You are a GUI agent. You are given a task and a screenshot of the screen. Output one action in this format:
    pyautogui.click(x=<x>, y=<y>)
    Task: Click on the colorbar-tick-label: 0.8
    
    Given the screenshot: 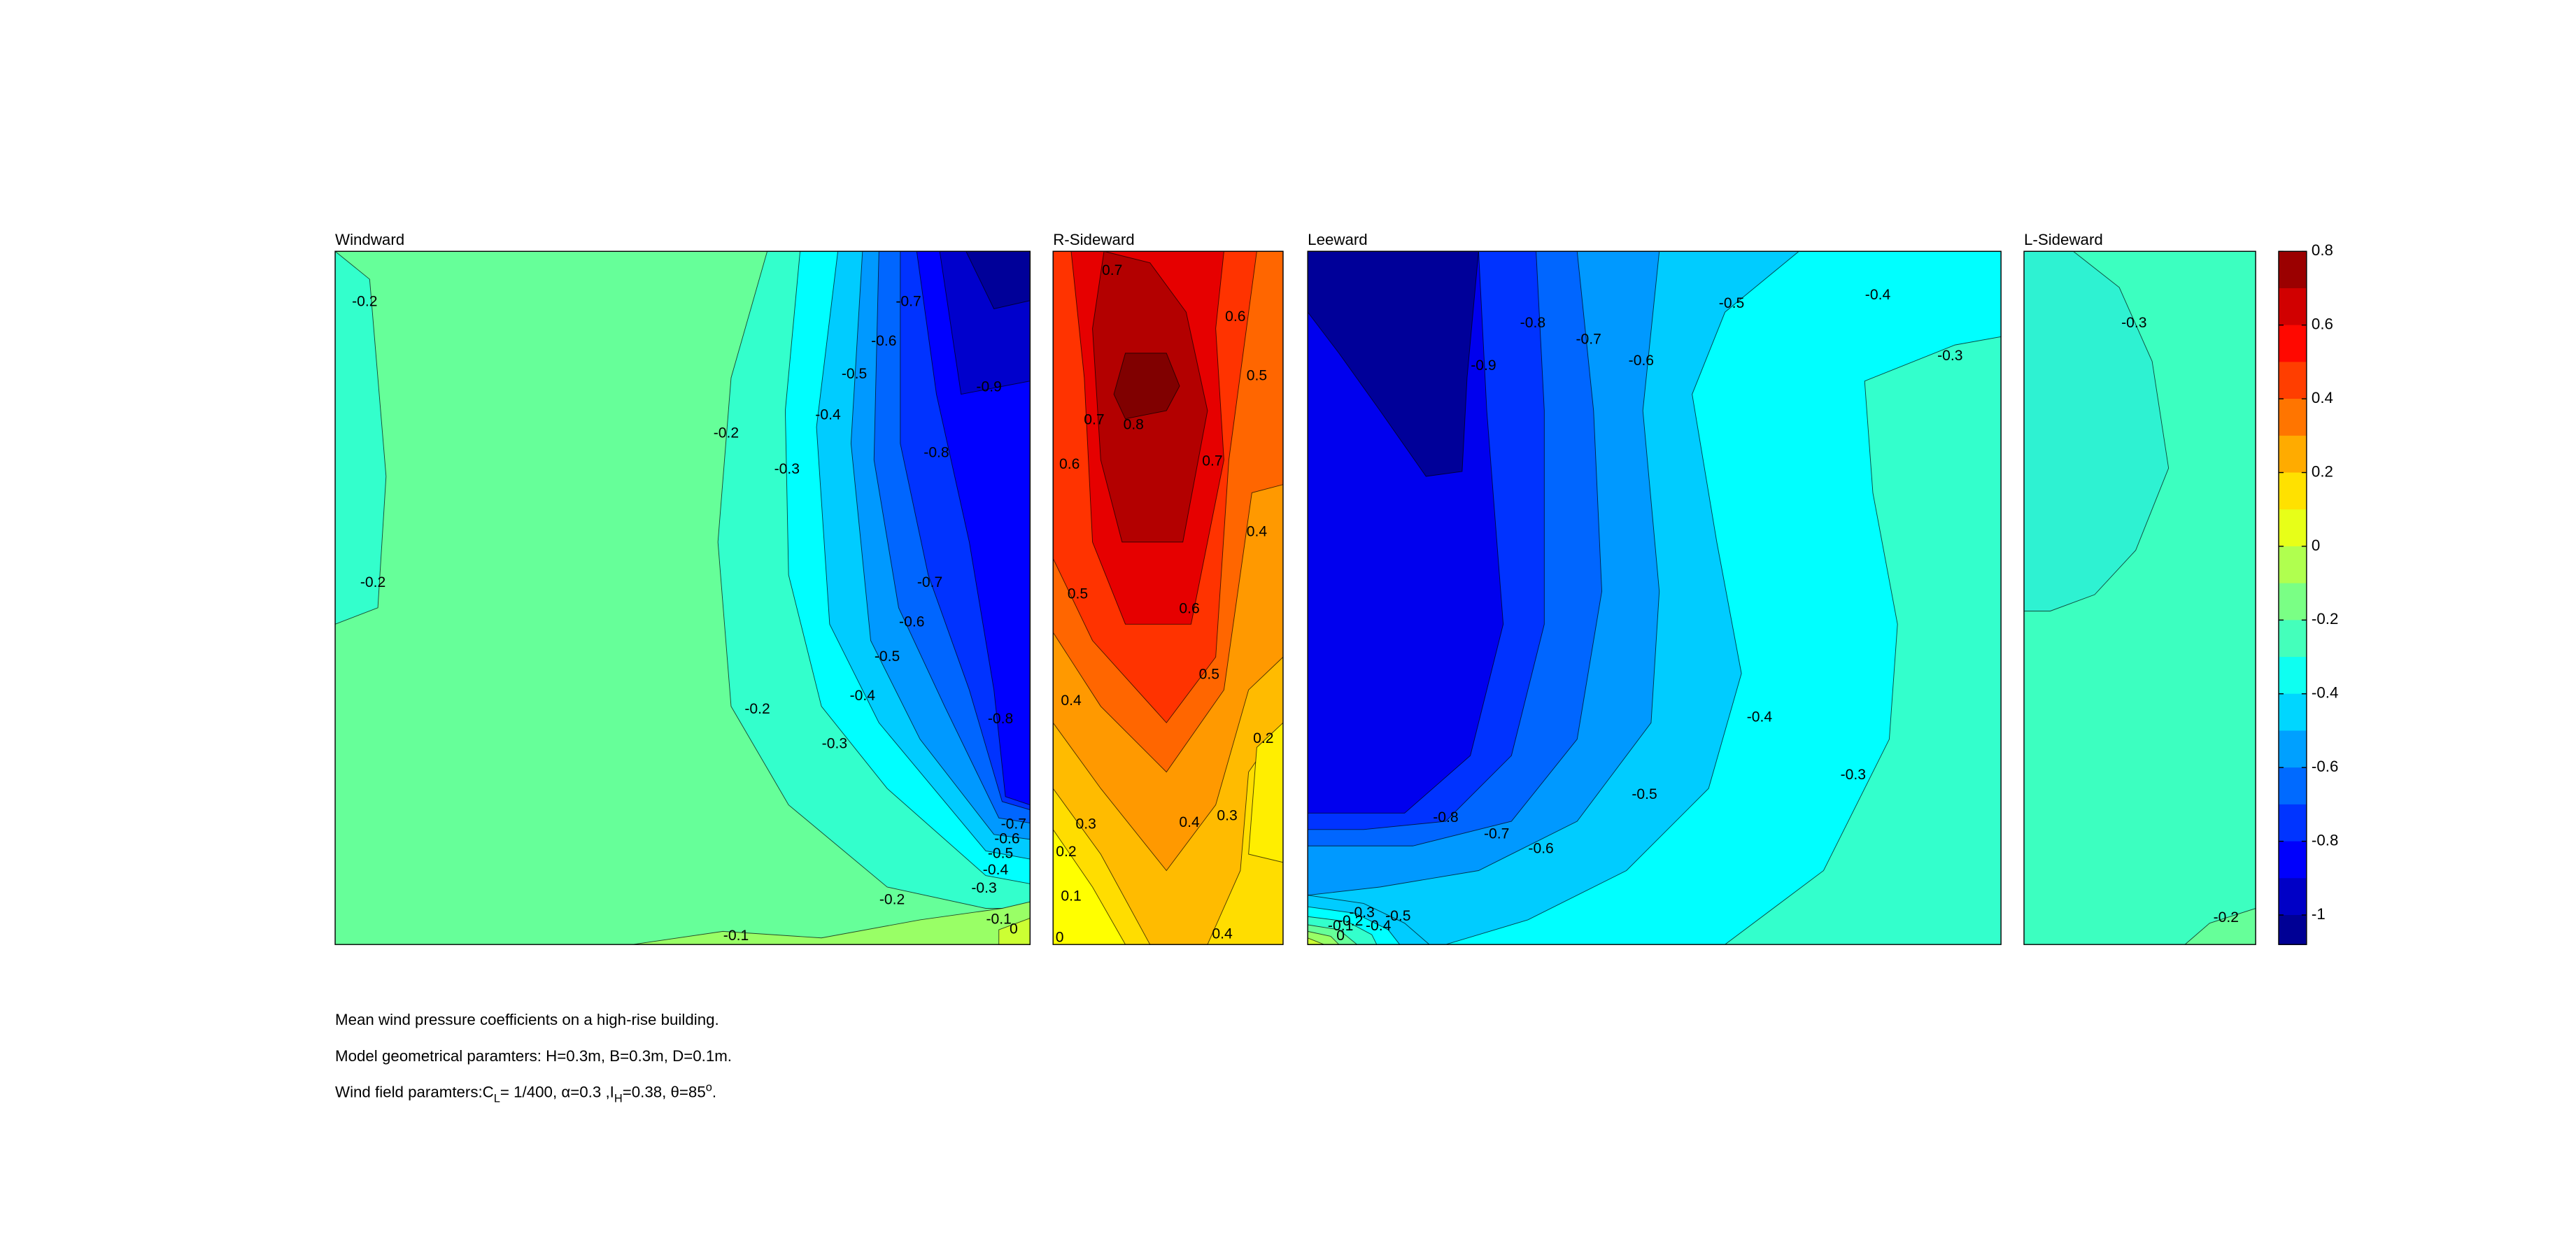 What is the action you would take?
    pyautogui.click(x=2322, y=250)
    